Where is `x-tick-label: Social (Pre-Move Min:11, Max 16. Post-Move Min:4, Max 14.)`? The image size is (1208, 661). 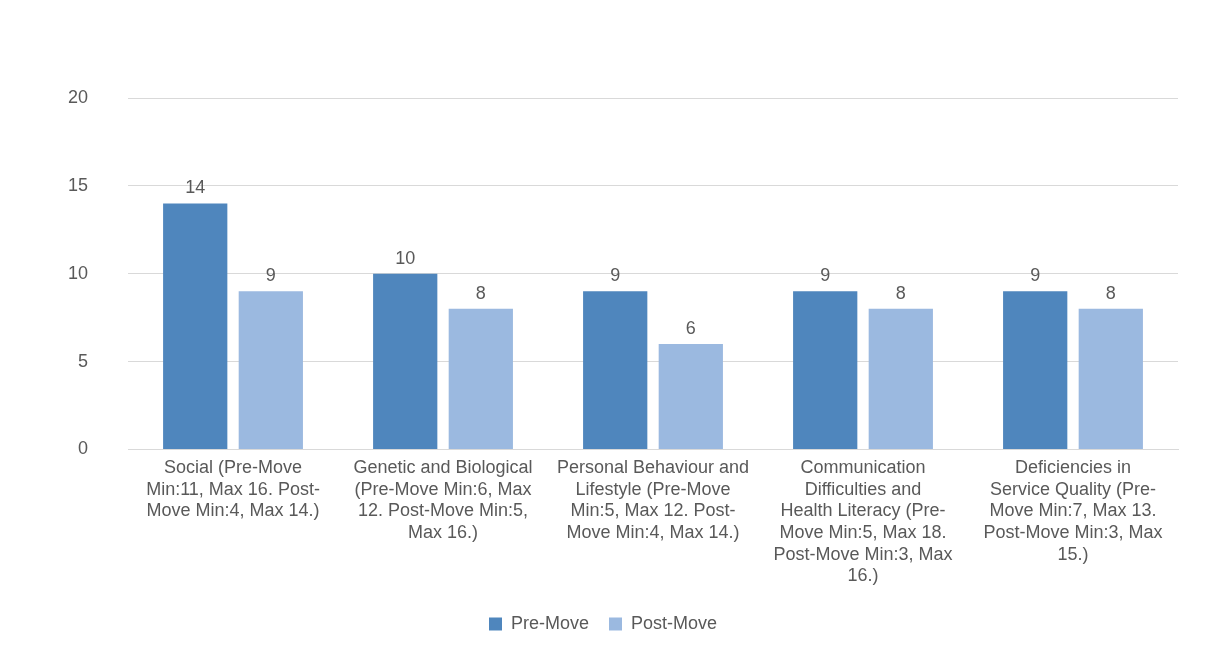 x-tick-label: Social (Pre-Move Min:11, Max 16. Post-Move Min:4, Max 14.) is located at coordinates (233, 489).